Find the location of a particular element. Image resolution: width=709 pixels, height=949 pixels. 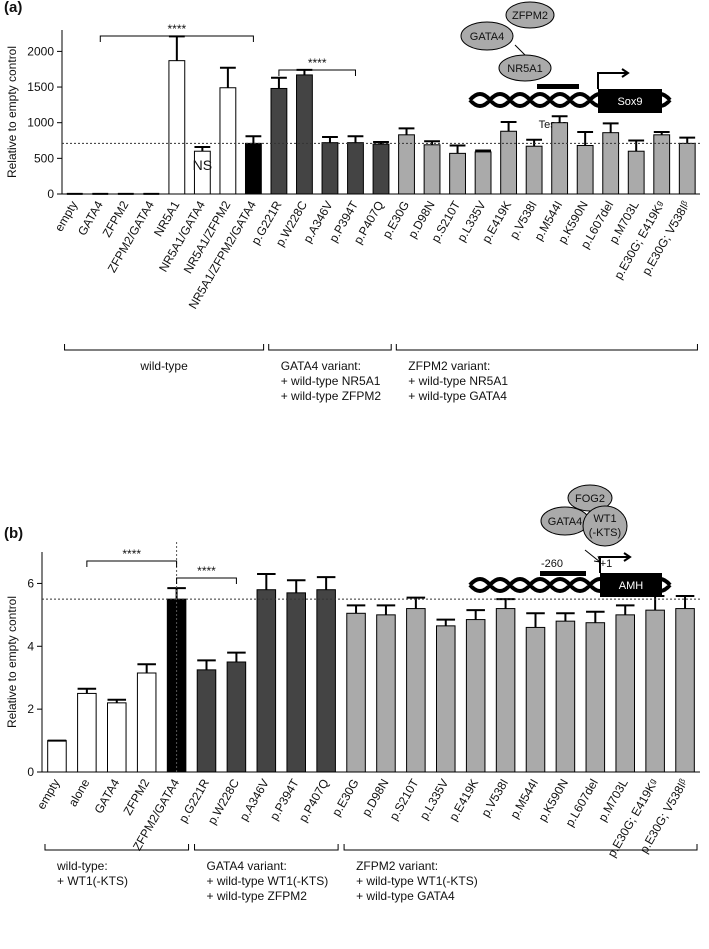

group-label: + WT1(-KTS) is located at coordinates (92, 881).